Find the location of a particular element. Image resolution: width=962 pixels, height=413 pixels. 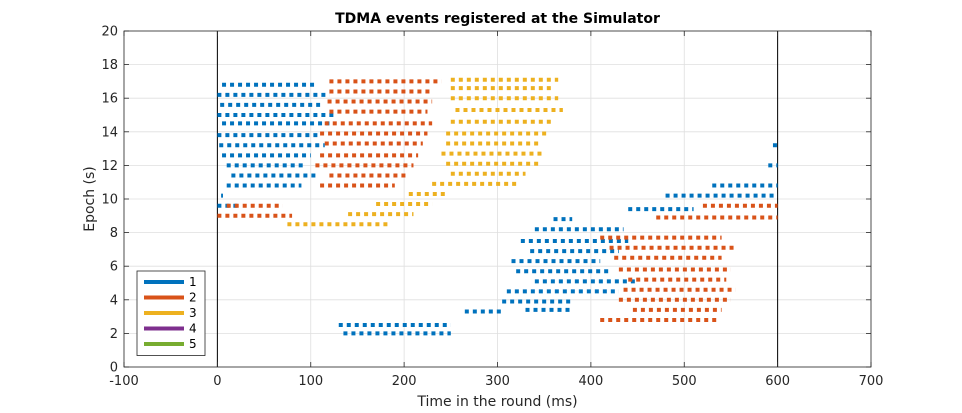

x-axis-label: Time in the round (ms) is located at coordinates (496, 402).